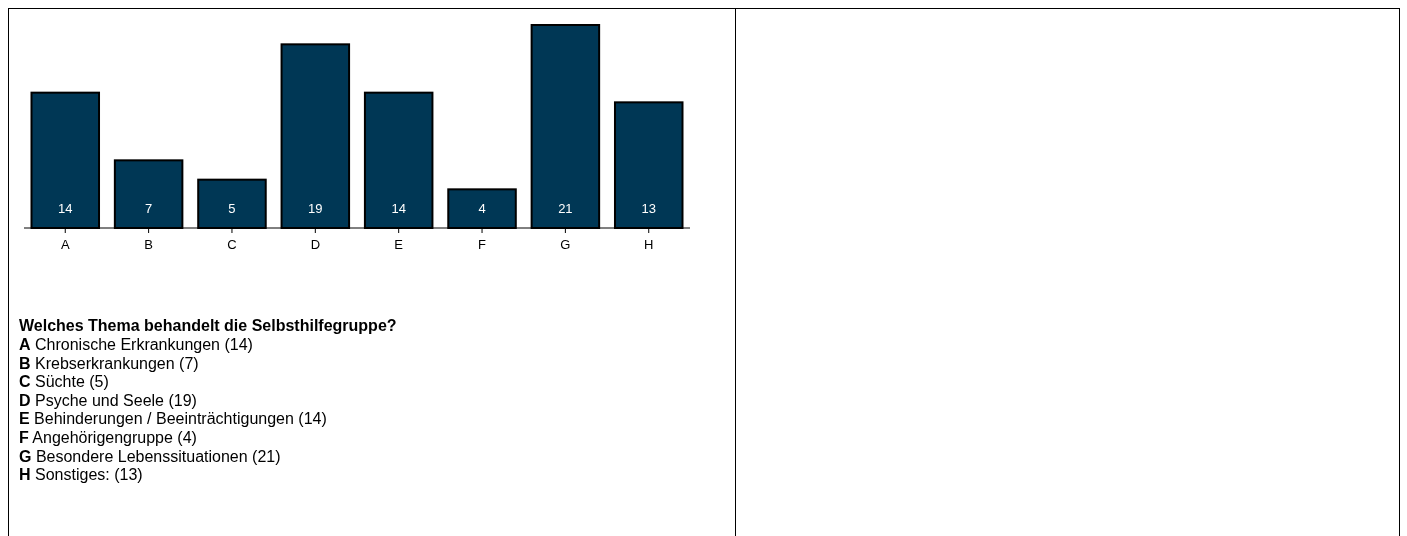 The height and width of the screenshot is (536, 1407). Describe the element at coordinates (150, 456) in the screenshot. I see `text: G Besondere Lebenssituationen (21)` at that location.